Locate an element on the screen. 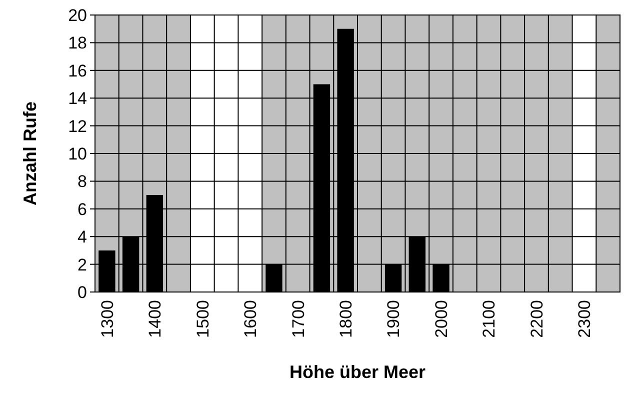 Image resolution: width=634 pixels, height=407 pixels. x-tick-label: 1800 is located at coordinates (346, 319).